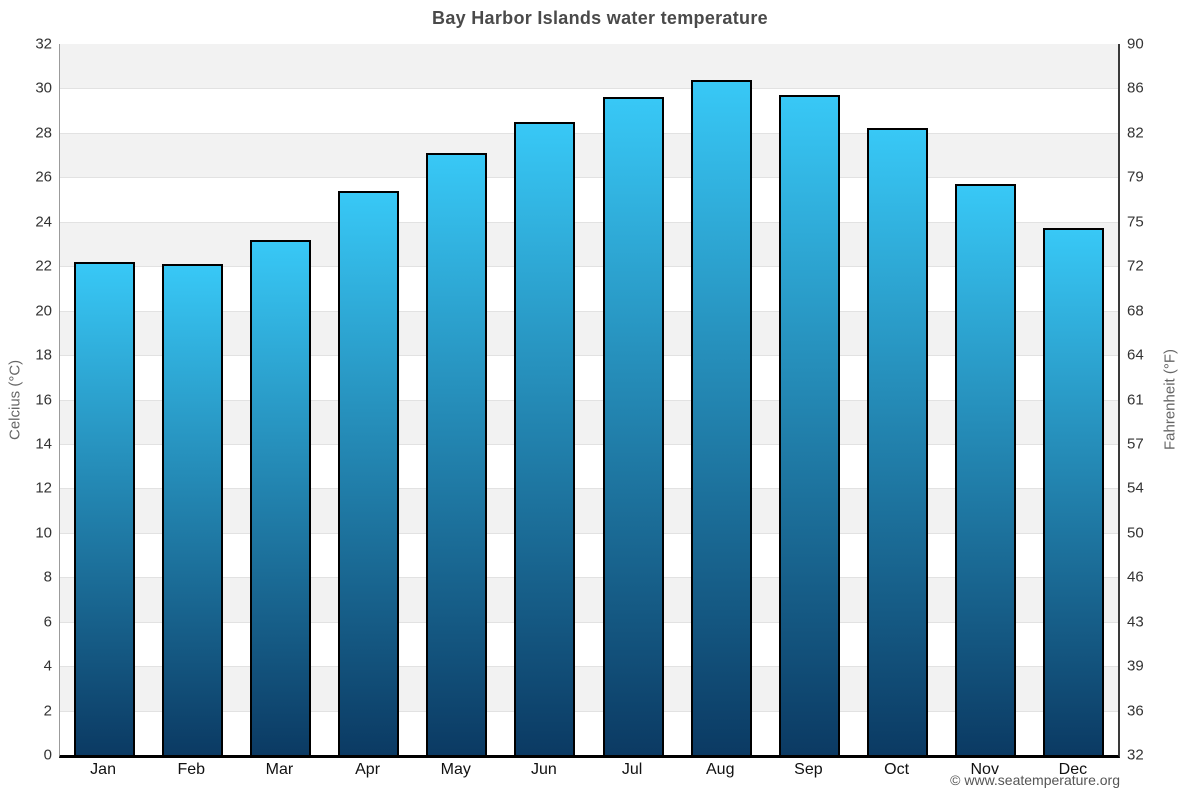 The height and width of the screenshot is (800, 1200). I want to click on y-tick-right-32: 32, so click(1135, 755).